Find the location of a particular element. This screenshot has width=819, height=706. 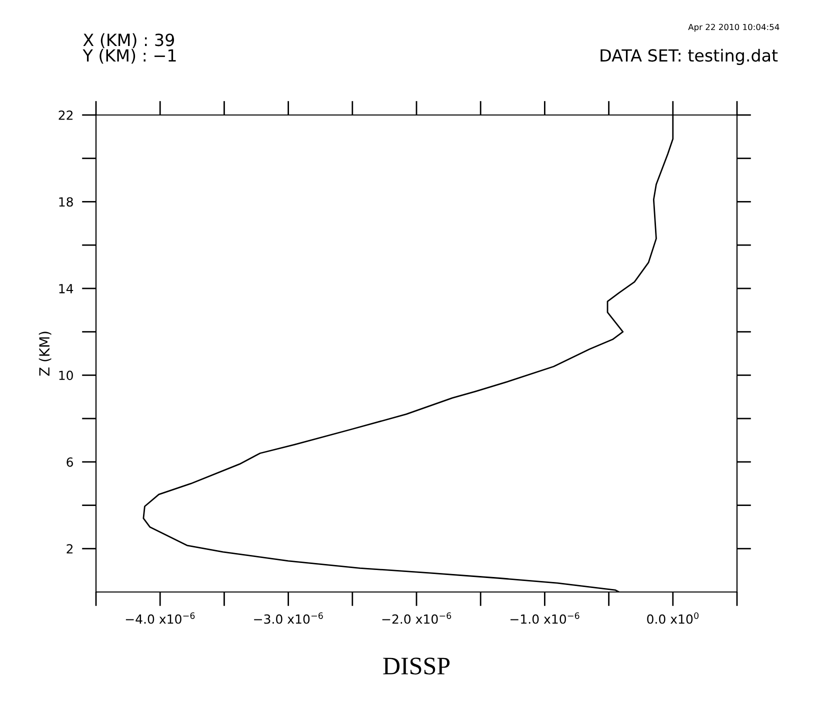

x-axis-title: DISSP is located at coordinates (416, 666).